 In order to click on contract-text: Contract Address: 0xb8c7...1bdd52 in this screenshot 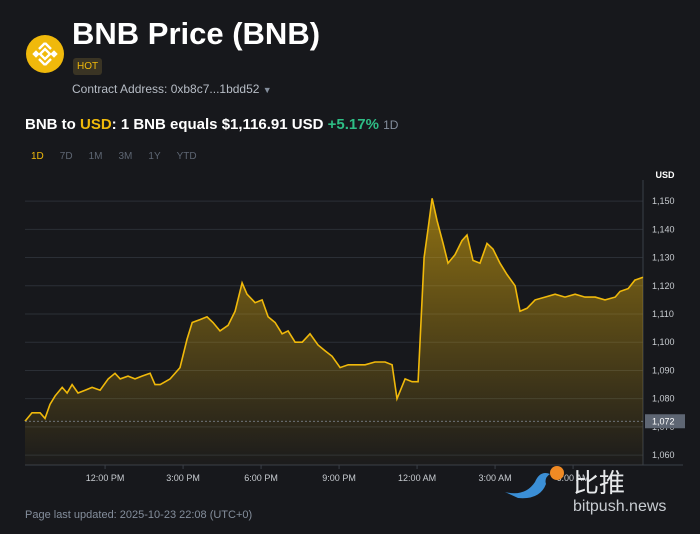, I will do `click(166, 89)`.